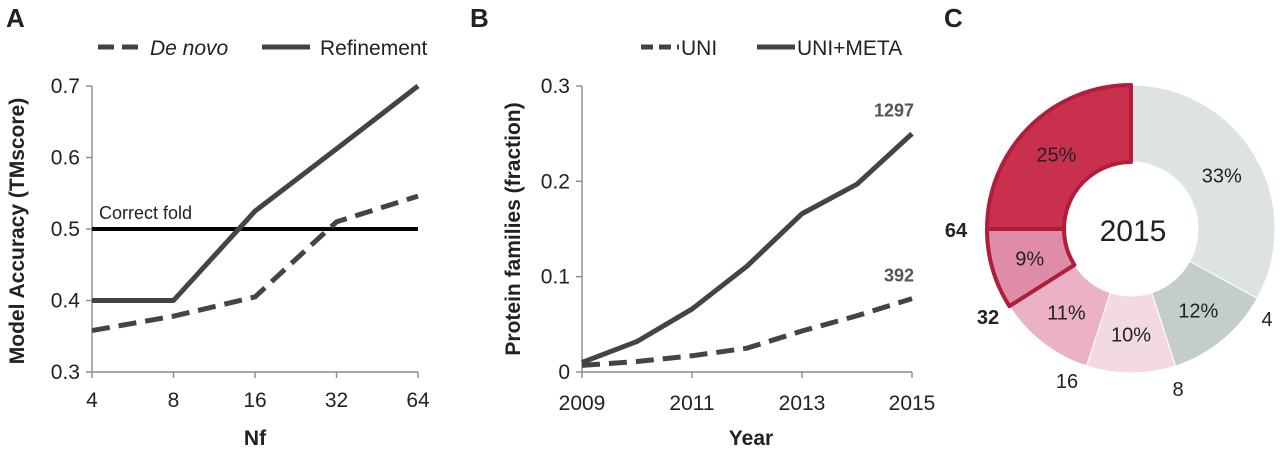 The height and width of the screenshot is (451, 1280). I want to click on x-axis-title: Nf, so click(255, 438).